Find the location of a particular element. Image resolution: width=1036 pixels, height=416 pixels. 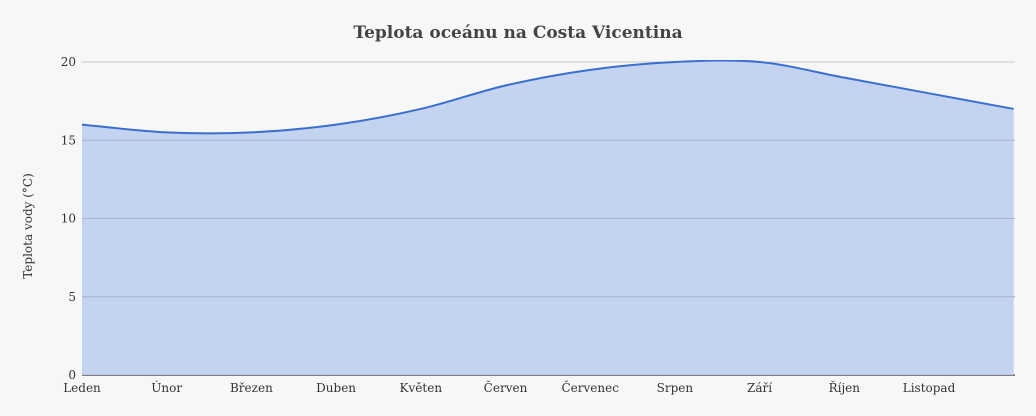

x-tick-label: Listopad is located at coordinates (929, 388).